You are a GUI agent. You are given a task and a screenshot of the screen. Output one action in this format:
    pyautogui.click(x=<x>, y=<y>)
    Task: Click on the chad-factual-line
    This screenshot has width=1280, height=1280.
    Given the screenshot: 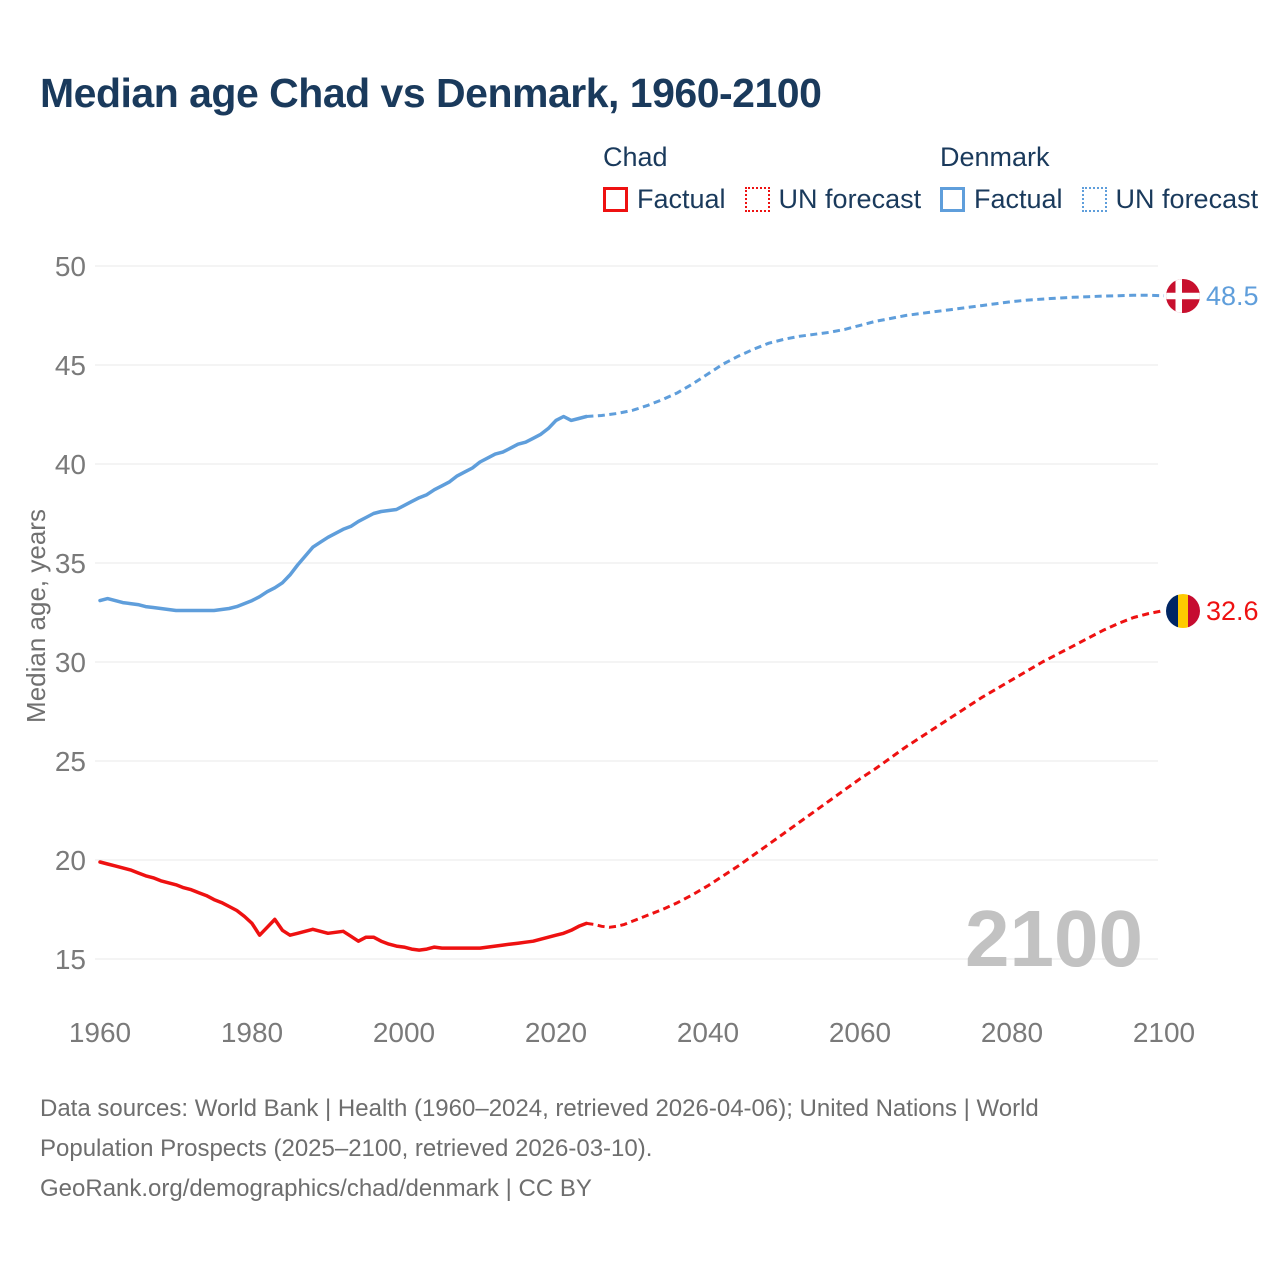 What is the action you would take?
    pyautogui.click(x=343, y=906)
    